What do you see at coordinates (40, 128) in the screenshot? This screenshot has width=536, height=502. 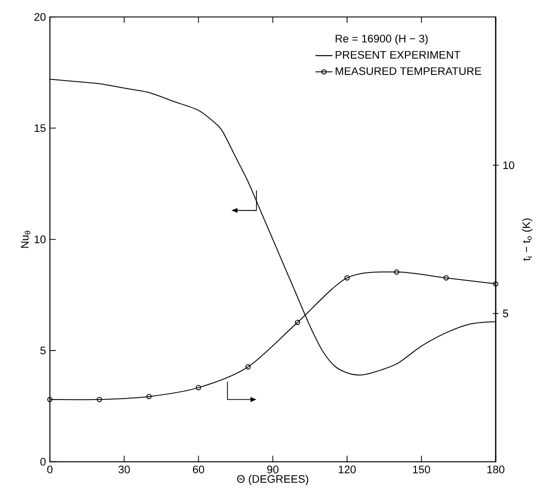 I see `y-tick-label: 15` at bounding box center [40, 128].